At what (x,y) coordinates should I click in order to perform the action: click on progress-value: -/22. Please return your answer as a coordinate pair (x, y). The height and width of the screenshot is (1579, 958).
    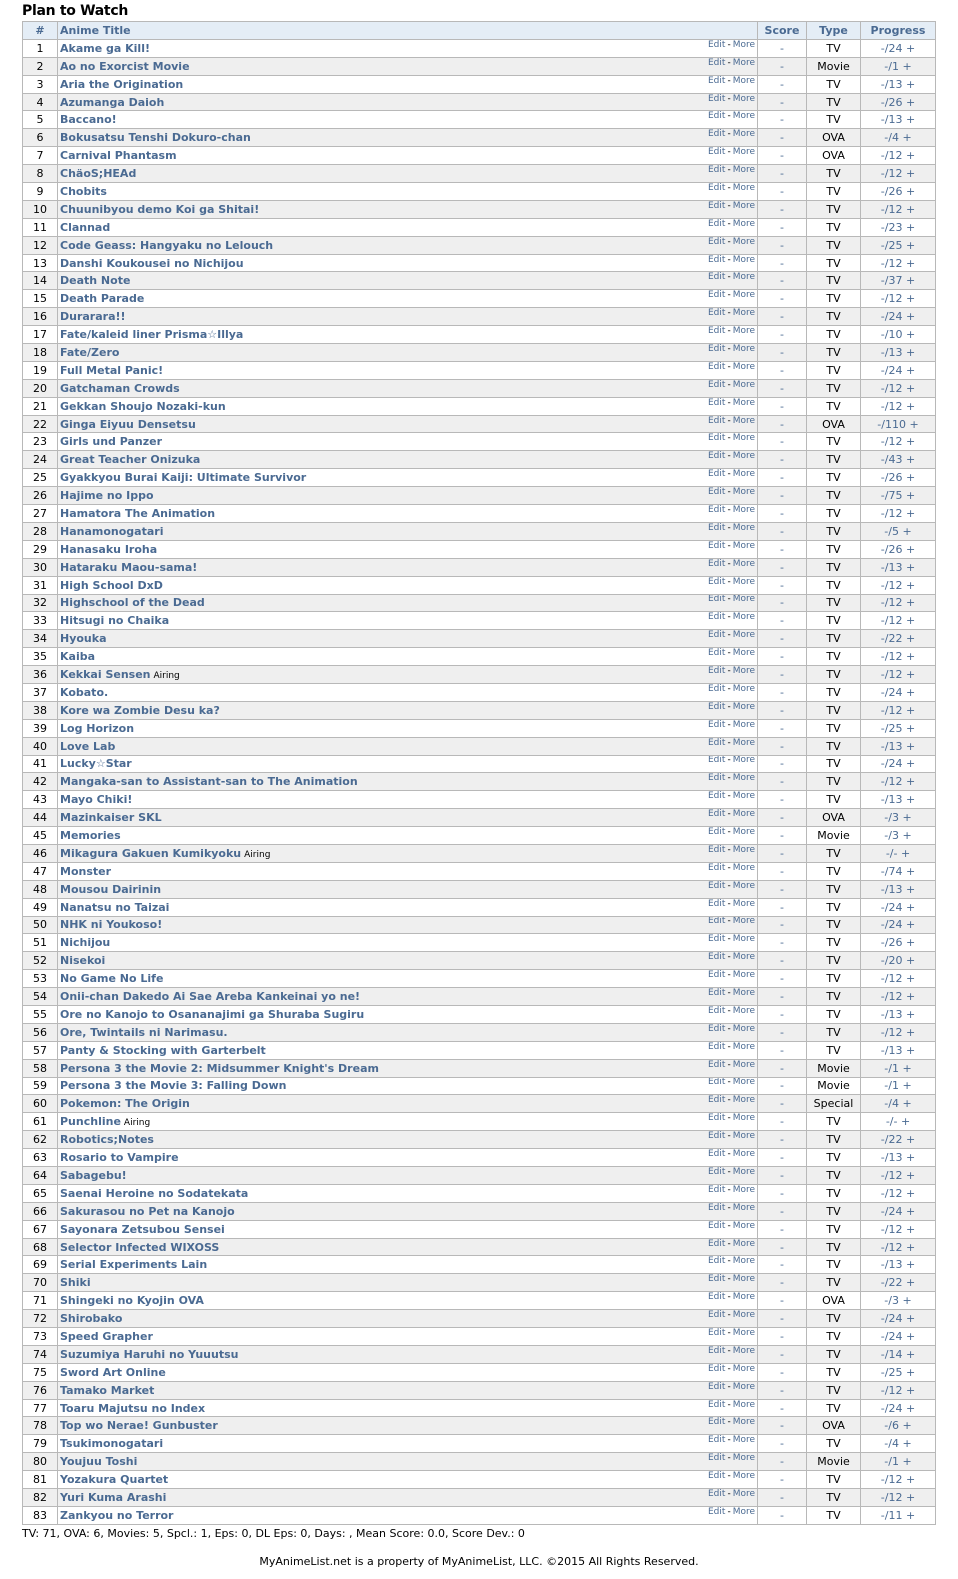
    Looking at the image, I should click on (891, 639).